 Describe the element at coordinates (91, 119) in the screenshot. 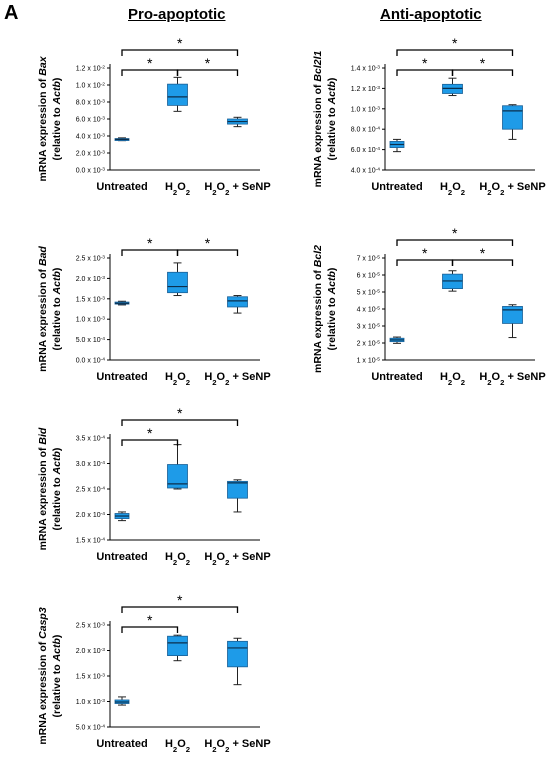

I see `y-tick-label: 6.0 x 10⁻³` at that location.